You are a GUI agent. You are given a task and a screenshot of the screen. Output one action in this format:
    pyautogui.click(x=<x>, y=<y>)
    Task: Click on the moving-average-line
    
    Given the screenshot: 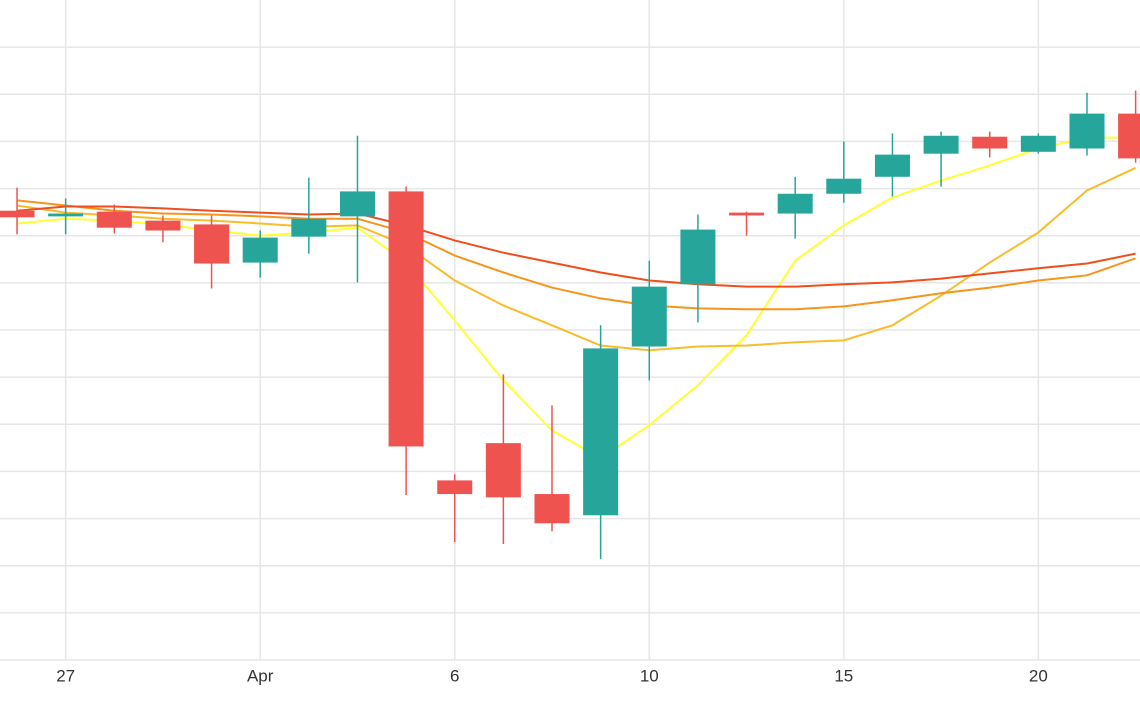 What is the action you would take?
    pyautogui.click(x=576, y=246)
    